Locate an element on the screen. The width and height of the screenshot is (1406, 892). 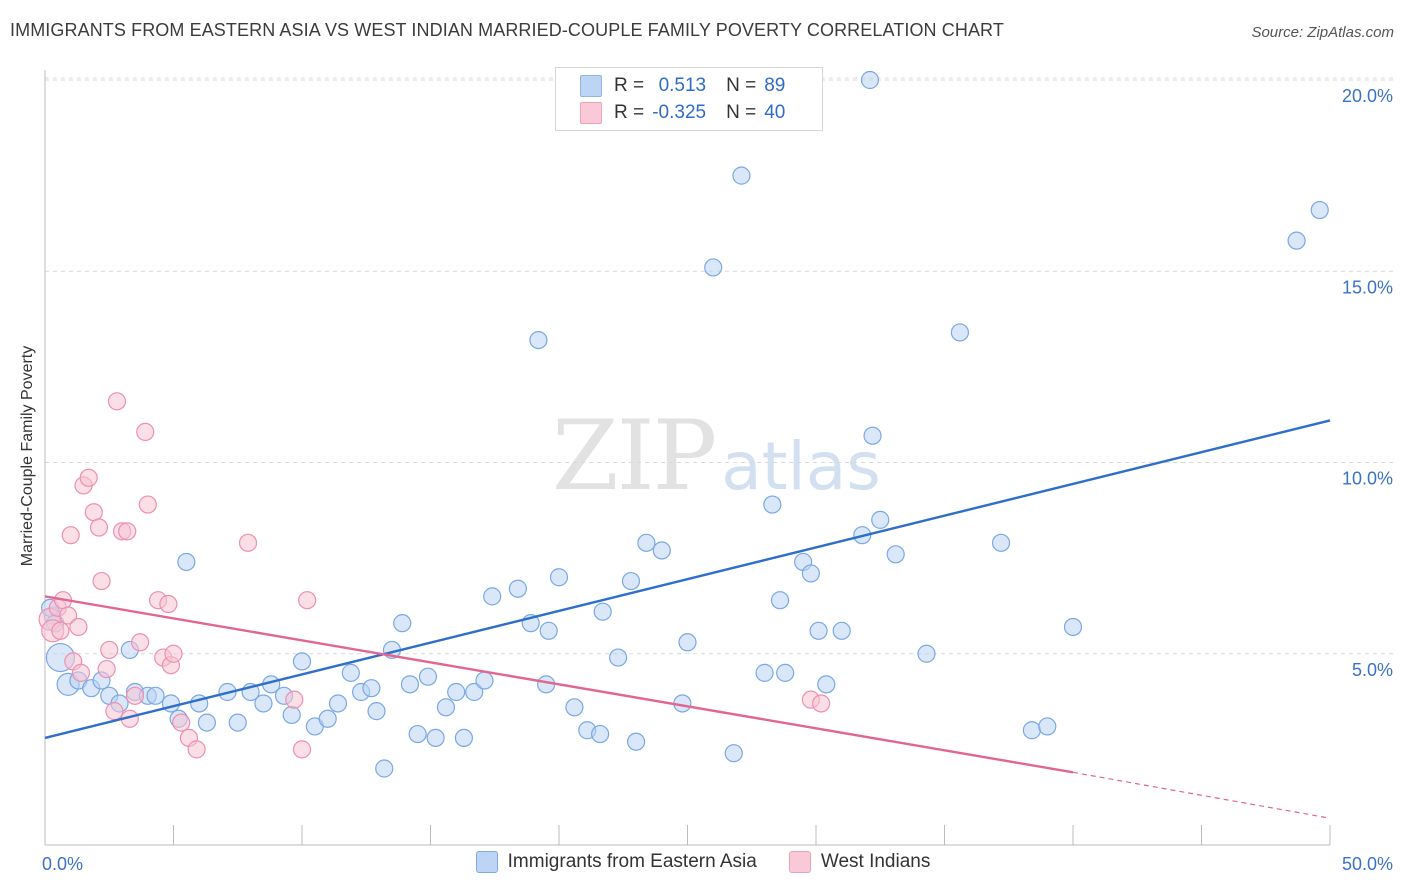
legend-item-west-indians: West Indians is located at coordinates (859, 862).